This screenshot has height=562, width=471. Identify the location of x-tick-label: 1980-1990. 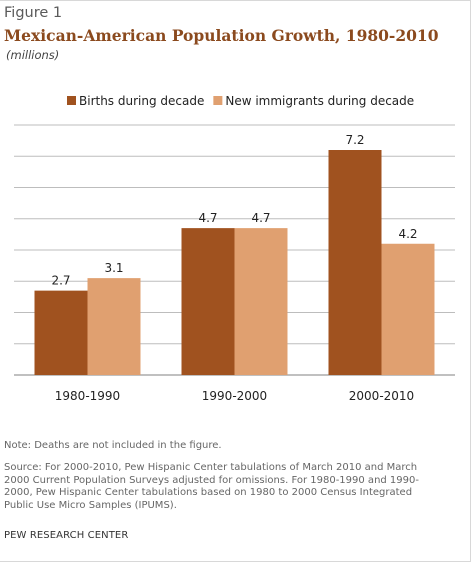
(87, 396).